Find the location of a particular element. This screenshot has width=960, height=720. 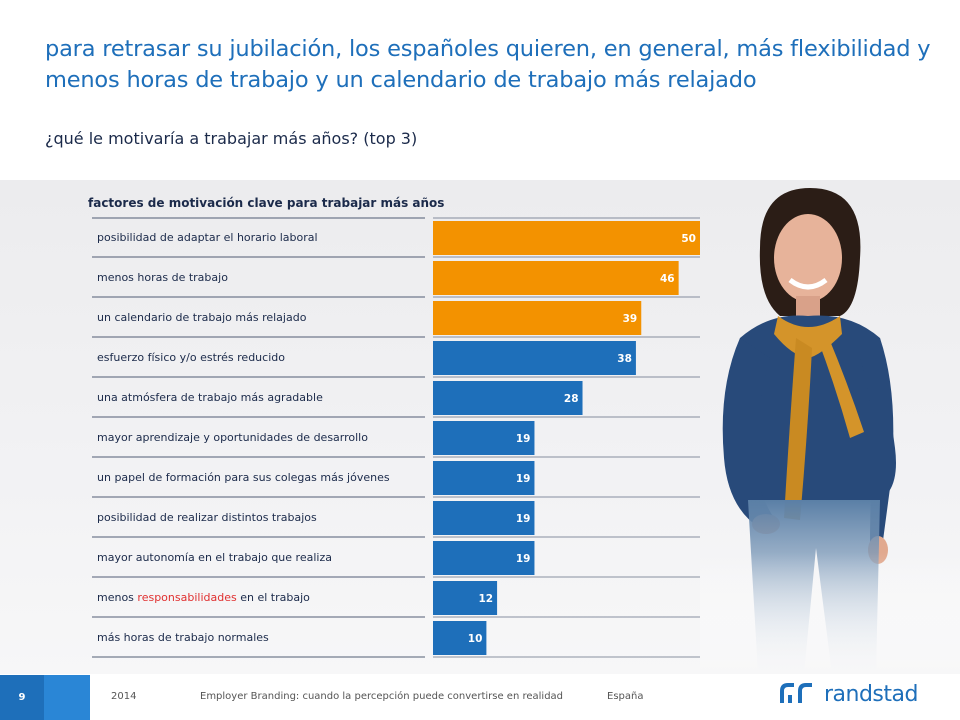

randstad-logo-icon is located at coordinates (796, 693).